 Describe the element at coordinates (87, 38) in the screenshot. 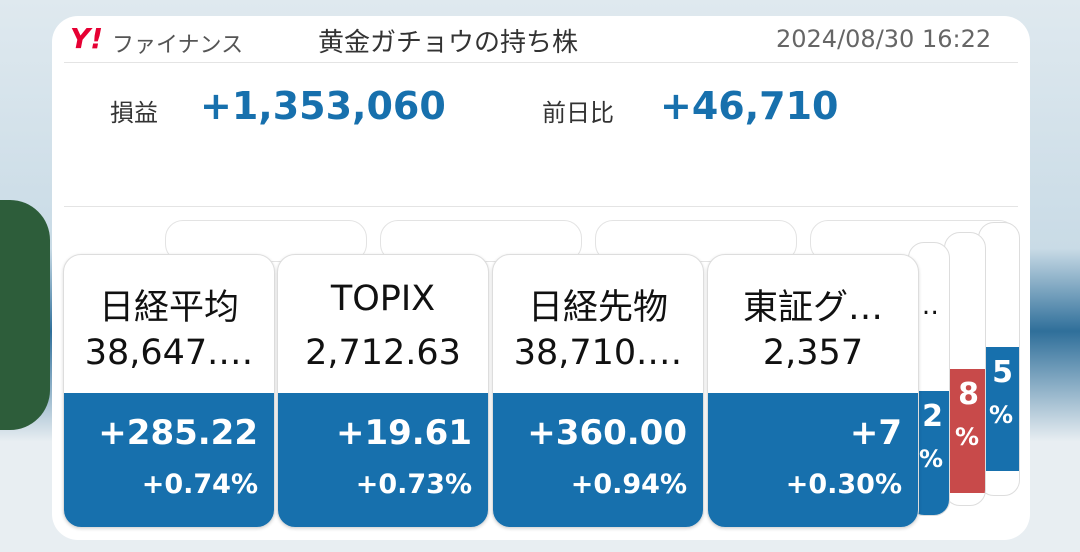

I see `logo-mark: Y!` at that location.